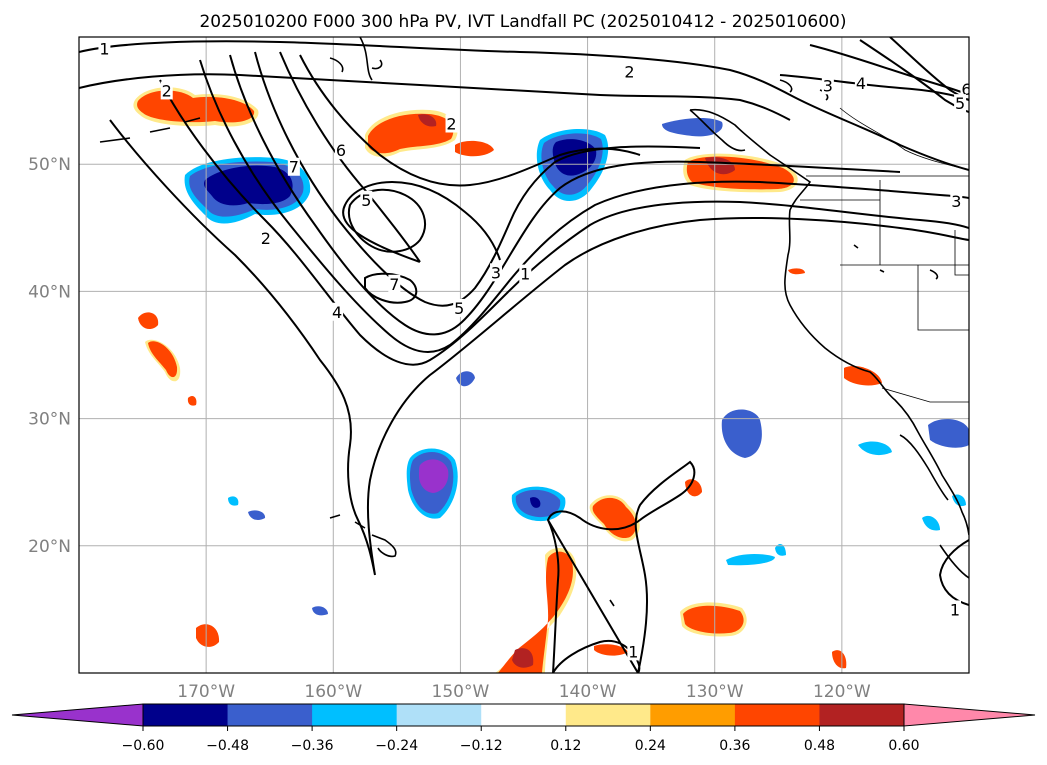  I want to click on colorbar-tick-label: −0.24, so click(396, 746).